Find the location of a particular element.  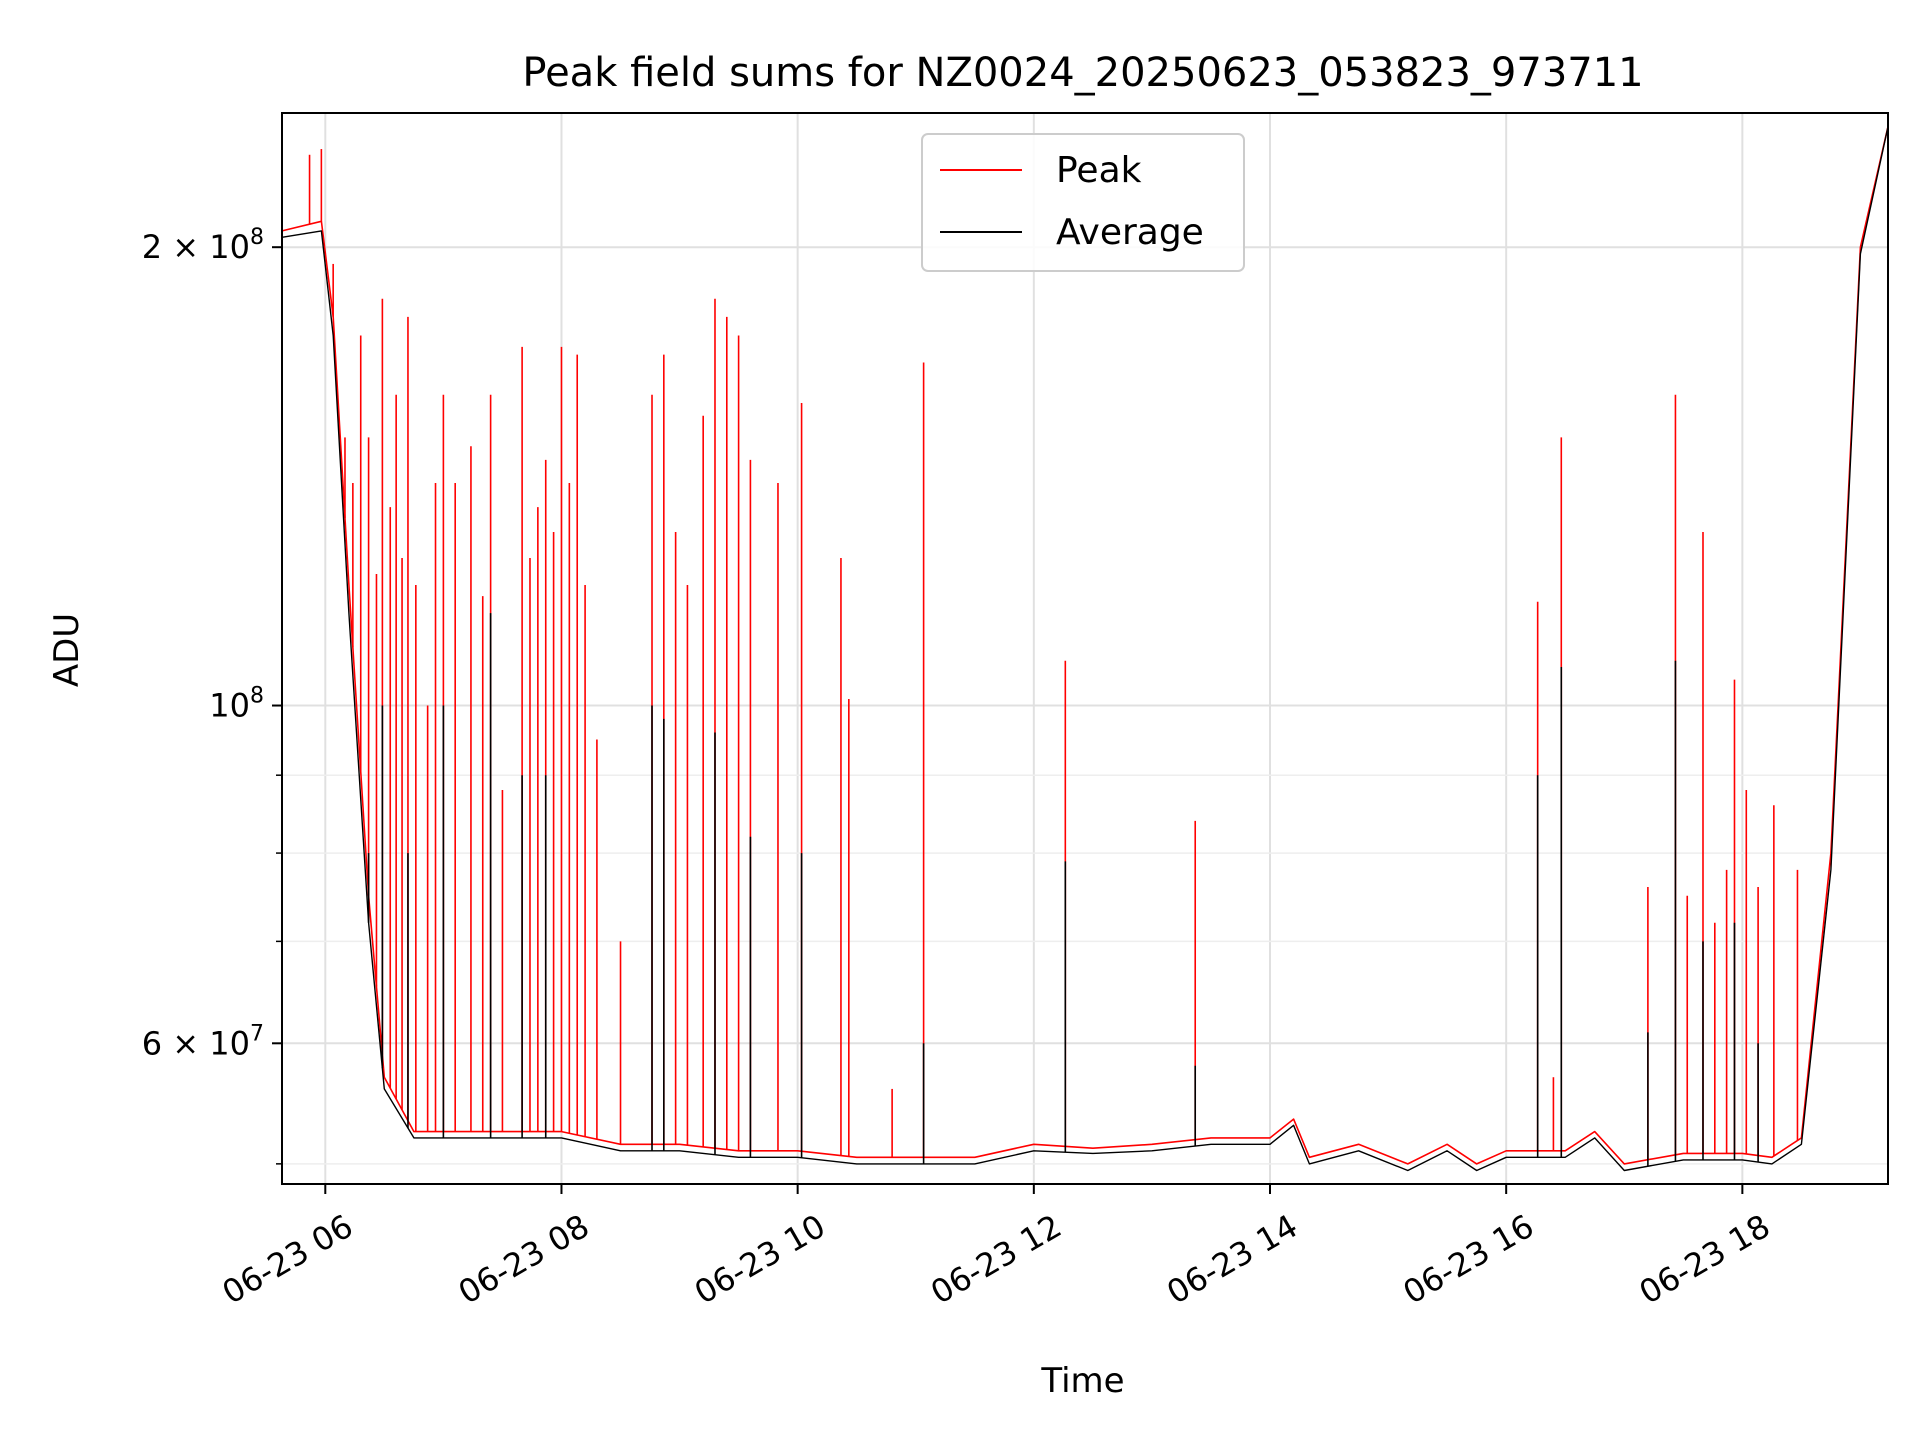

x-tick-label: 06-23 14 is located at coordinates (1232, 1259).